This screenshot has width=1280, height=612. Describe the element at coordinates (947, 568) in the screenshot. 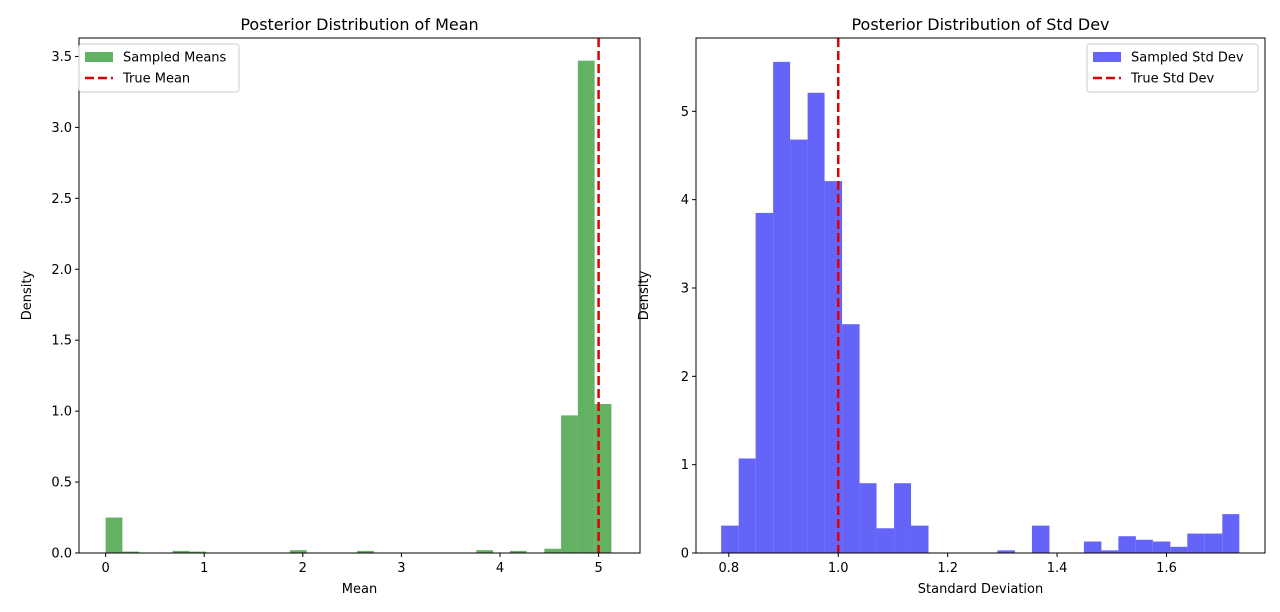

I see `x-tick-label: 1.2` at that location.